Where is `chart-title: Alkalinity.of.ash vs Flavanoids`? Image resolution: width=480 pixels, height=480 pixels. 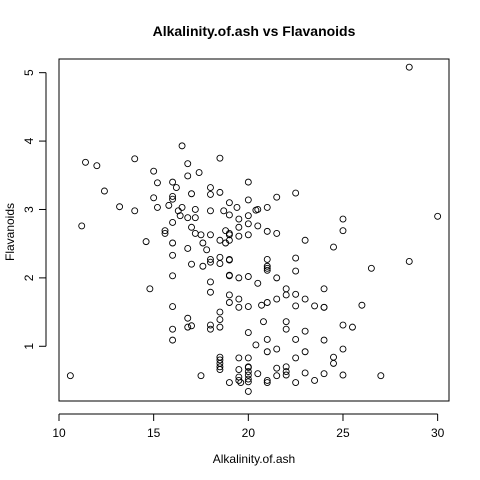
chart-title: Alkalinity.of.ash vs Flavanoids is located at coordinates (254, 31).